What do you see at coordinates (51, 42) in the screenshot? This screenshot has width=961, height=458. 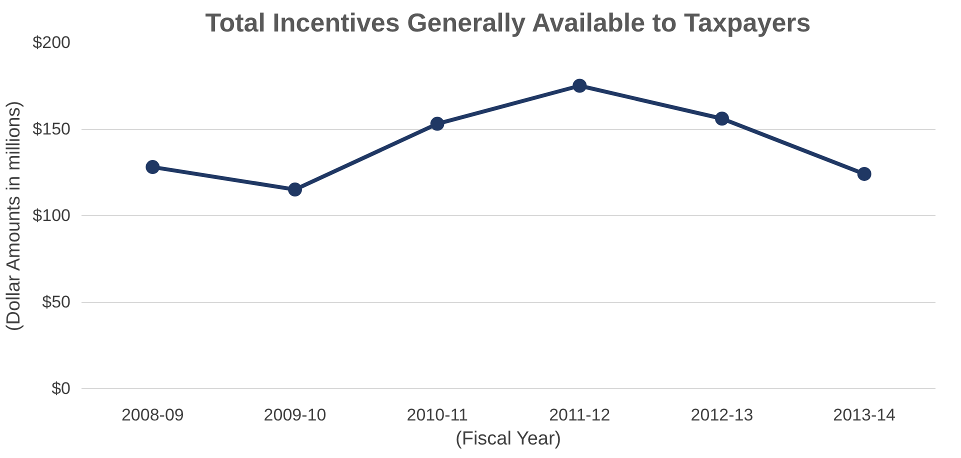 I see `y-tick-label: $200` at bounding box center [51, 42].